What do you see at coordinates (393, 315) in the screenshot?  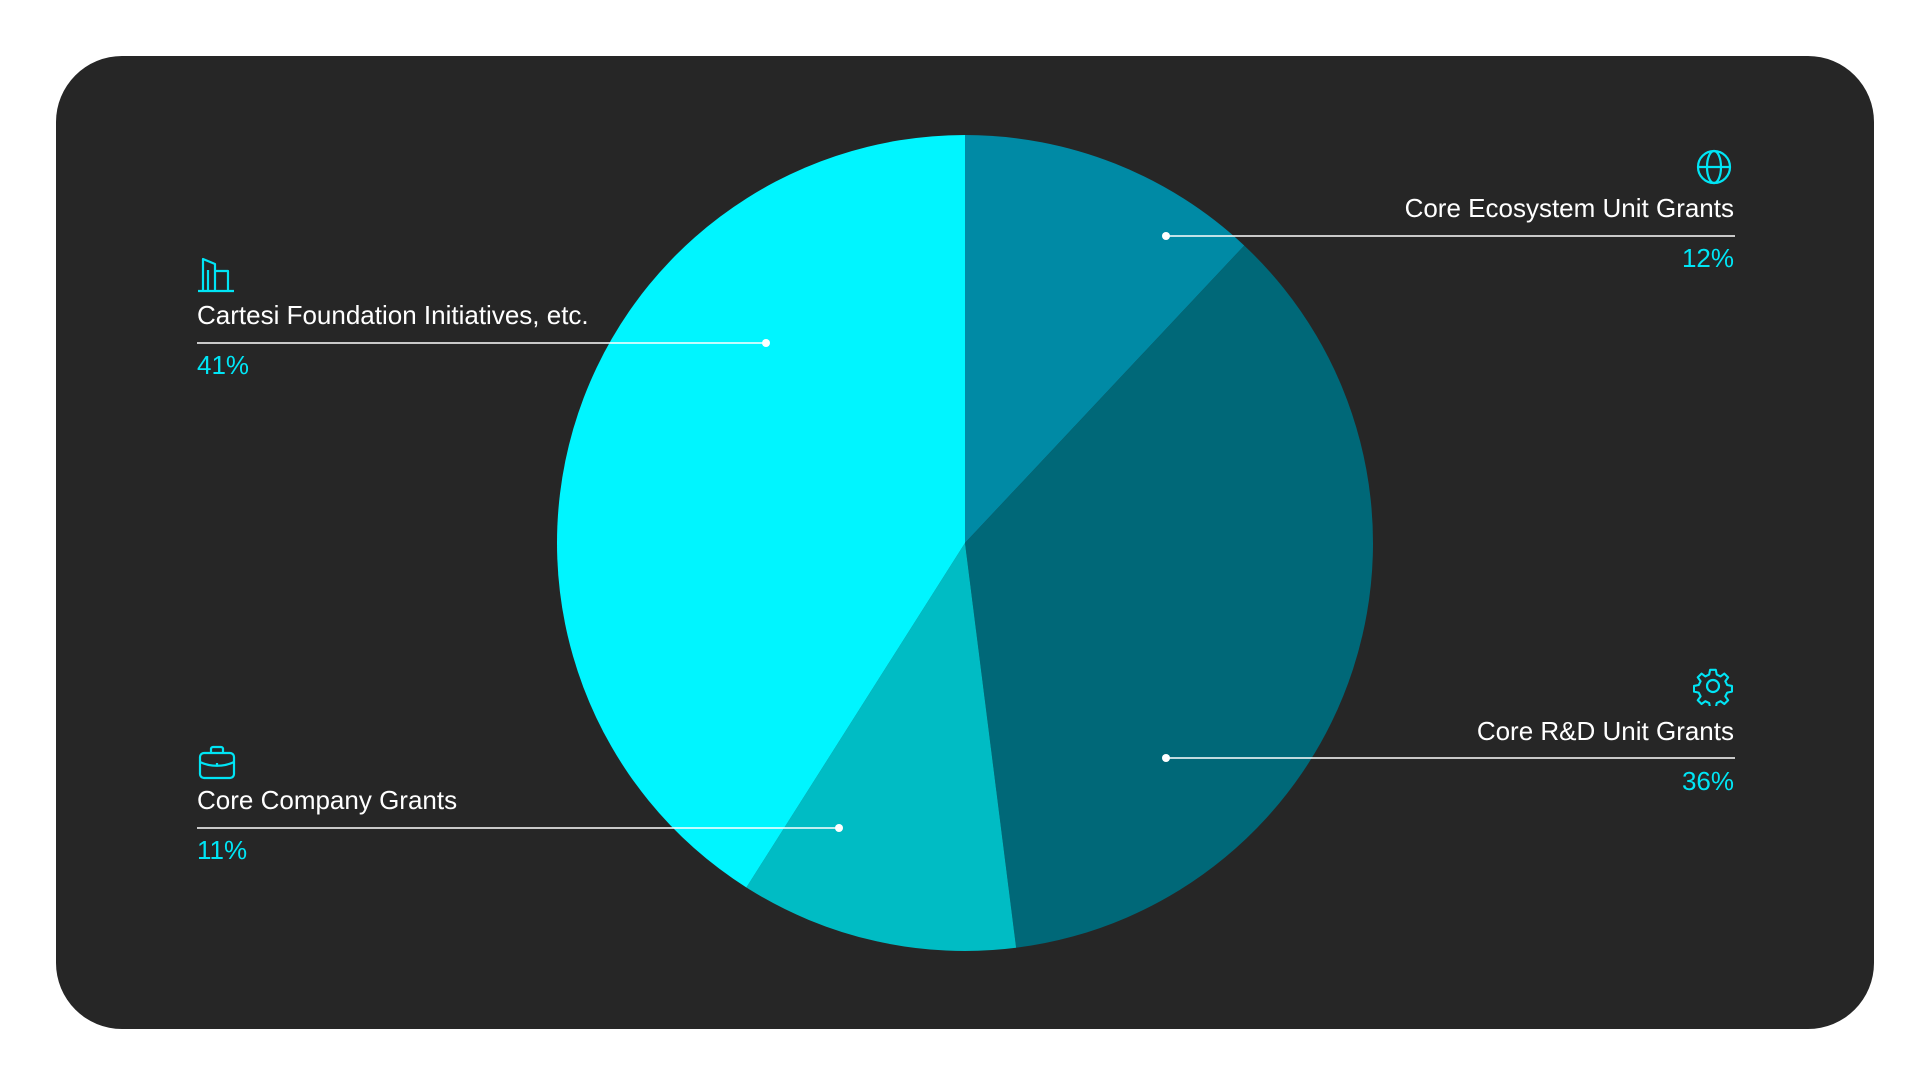 I see `slice-label: Cartesi Foundation Initiatives, etc.` at bounding box center [393, 315].